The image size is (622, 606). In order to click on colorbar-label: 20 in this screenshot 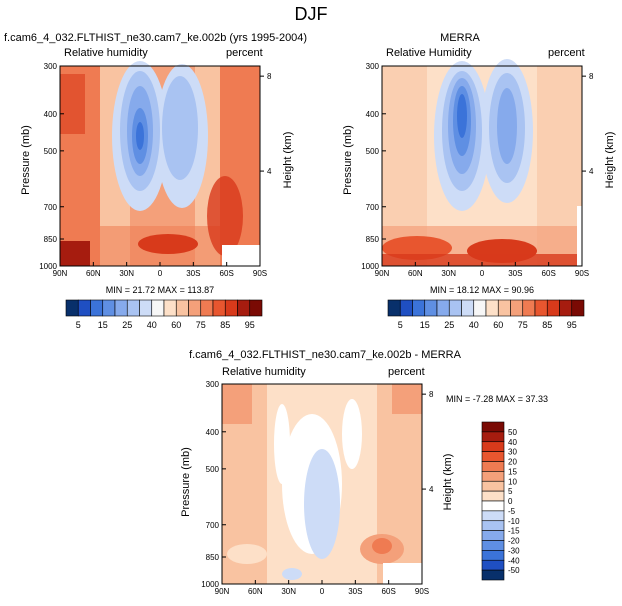, I will do `click(512, 462)`.